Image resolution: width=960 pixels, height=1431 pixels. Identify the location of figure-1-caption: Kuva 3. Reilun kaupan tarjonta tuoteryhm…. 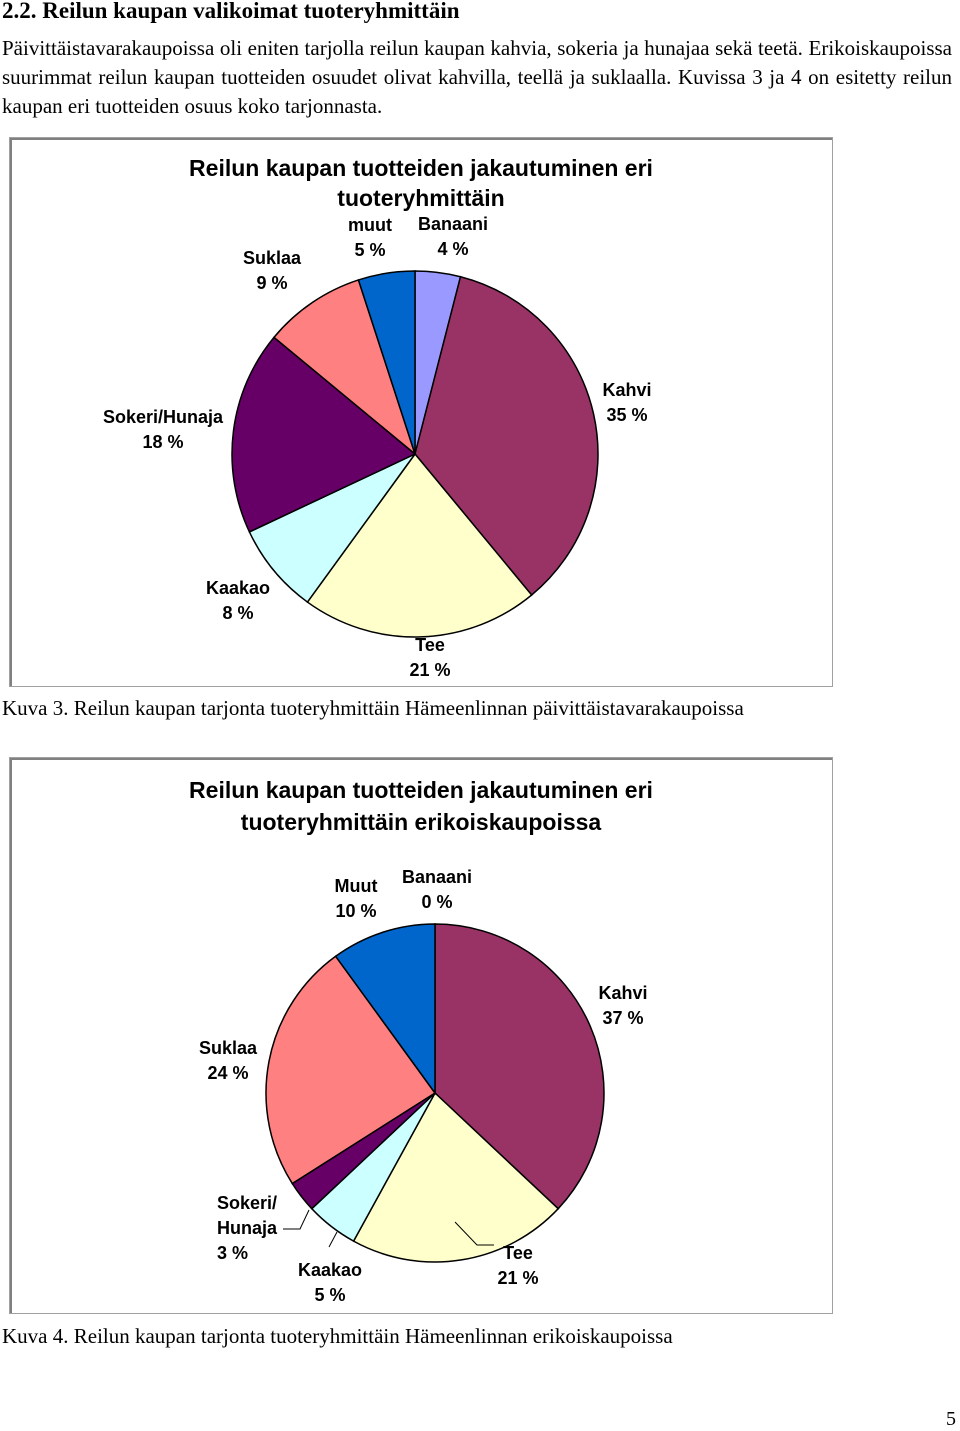
(373, 708).